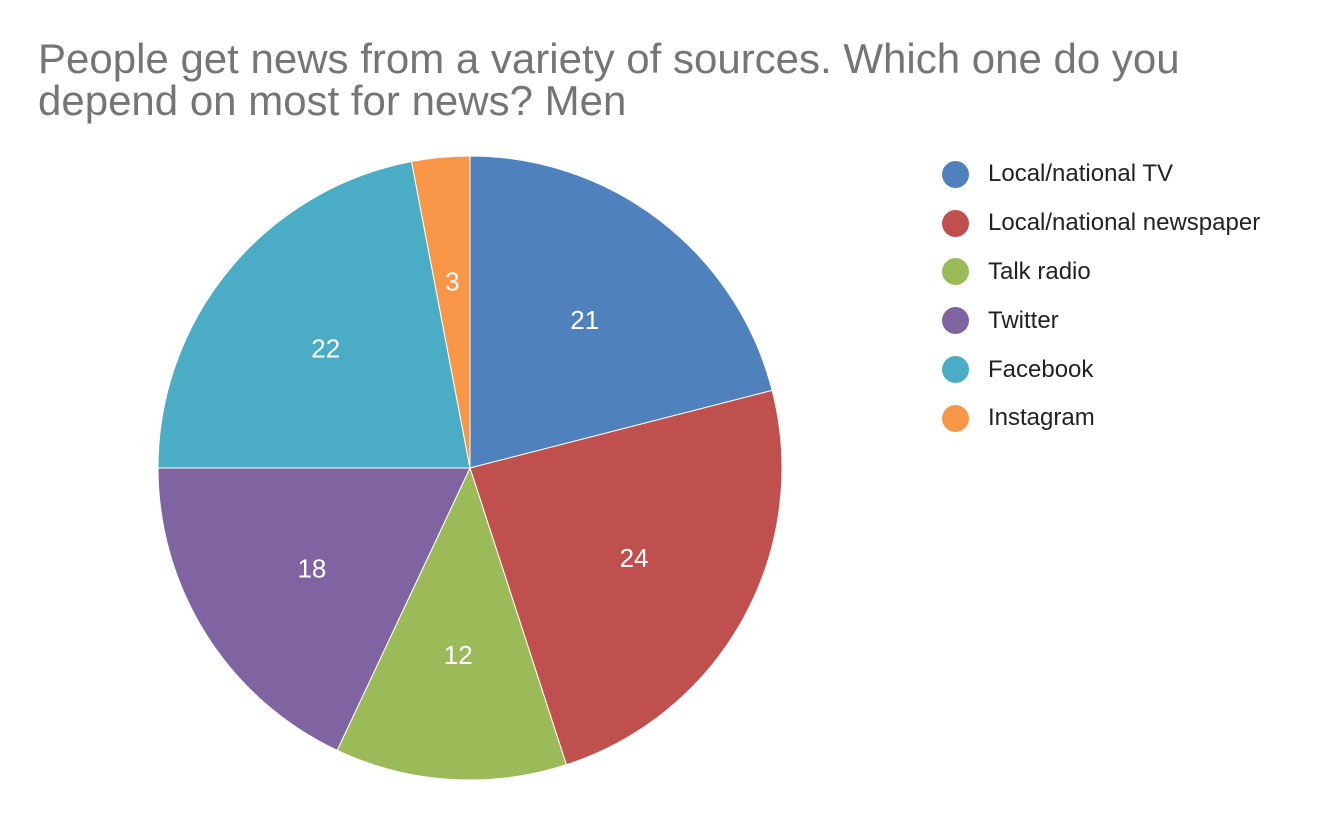  Describe the element at coordinates (1101, 418) in the screenshot. I see `legend-item-instagram: Instagram` at that location.